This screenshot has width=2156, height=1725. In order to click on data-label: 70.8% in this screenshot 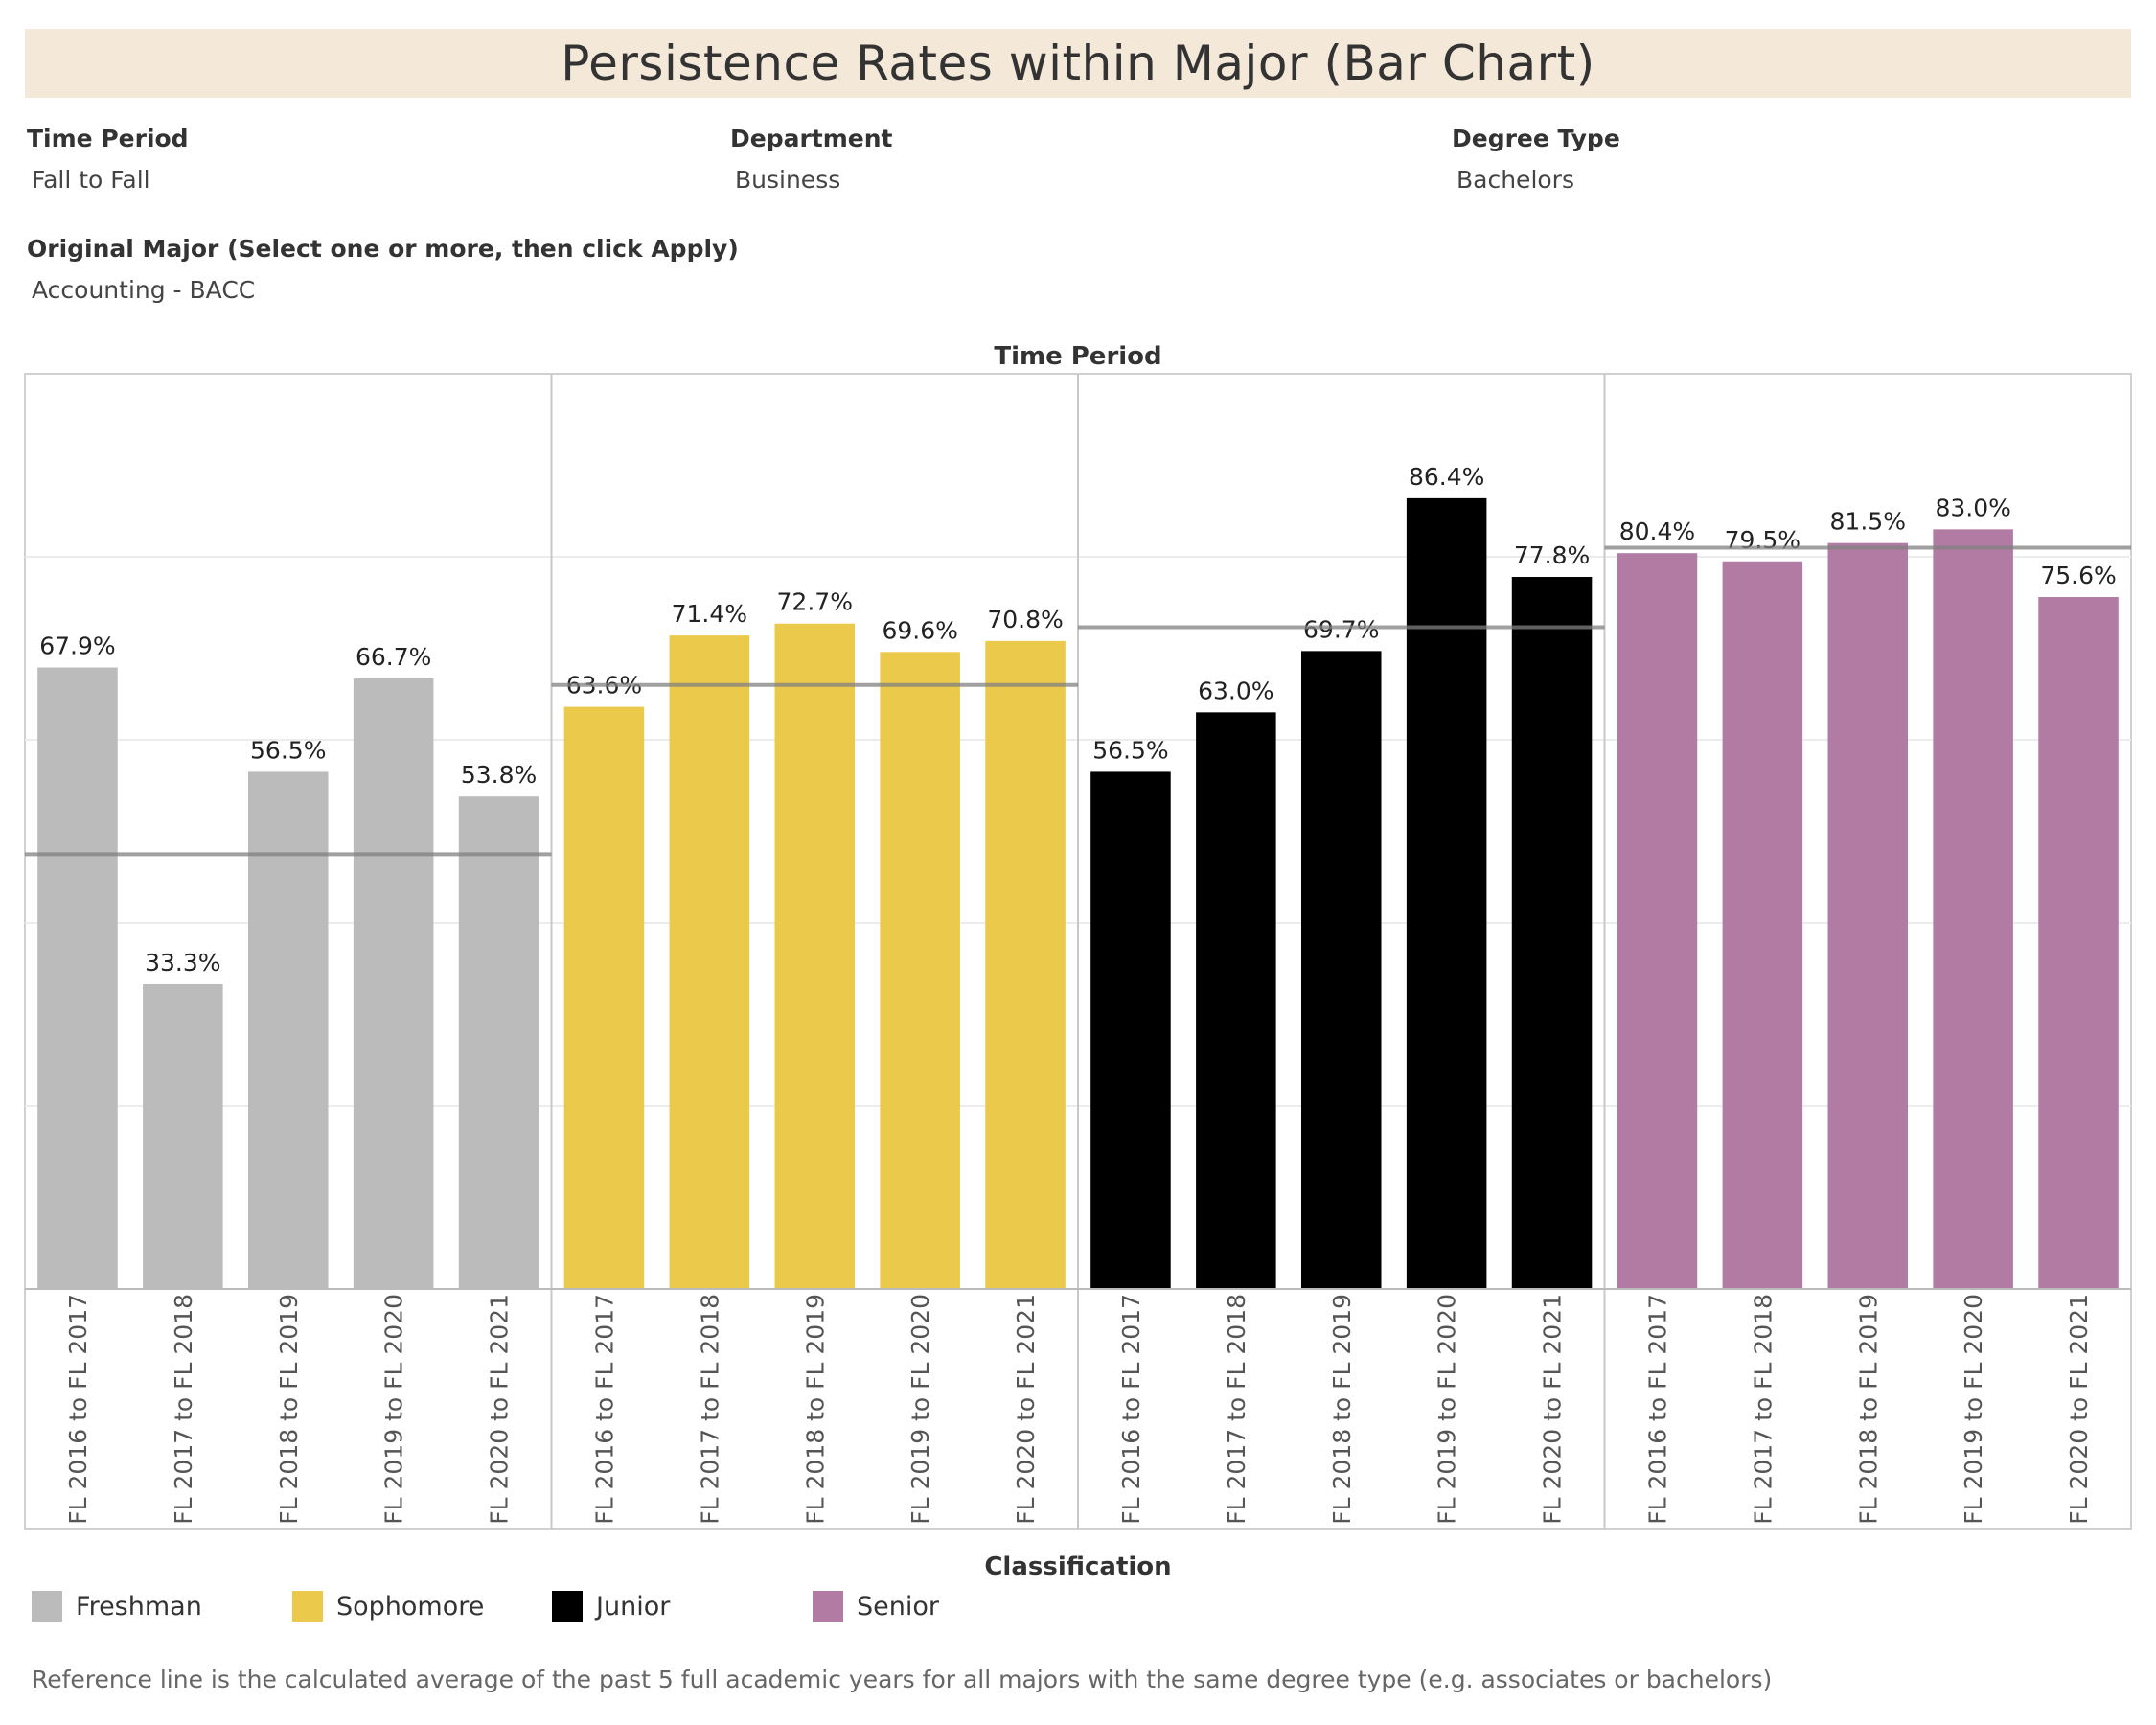, I will do `click(1025, 619)`.